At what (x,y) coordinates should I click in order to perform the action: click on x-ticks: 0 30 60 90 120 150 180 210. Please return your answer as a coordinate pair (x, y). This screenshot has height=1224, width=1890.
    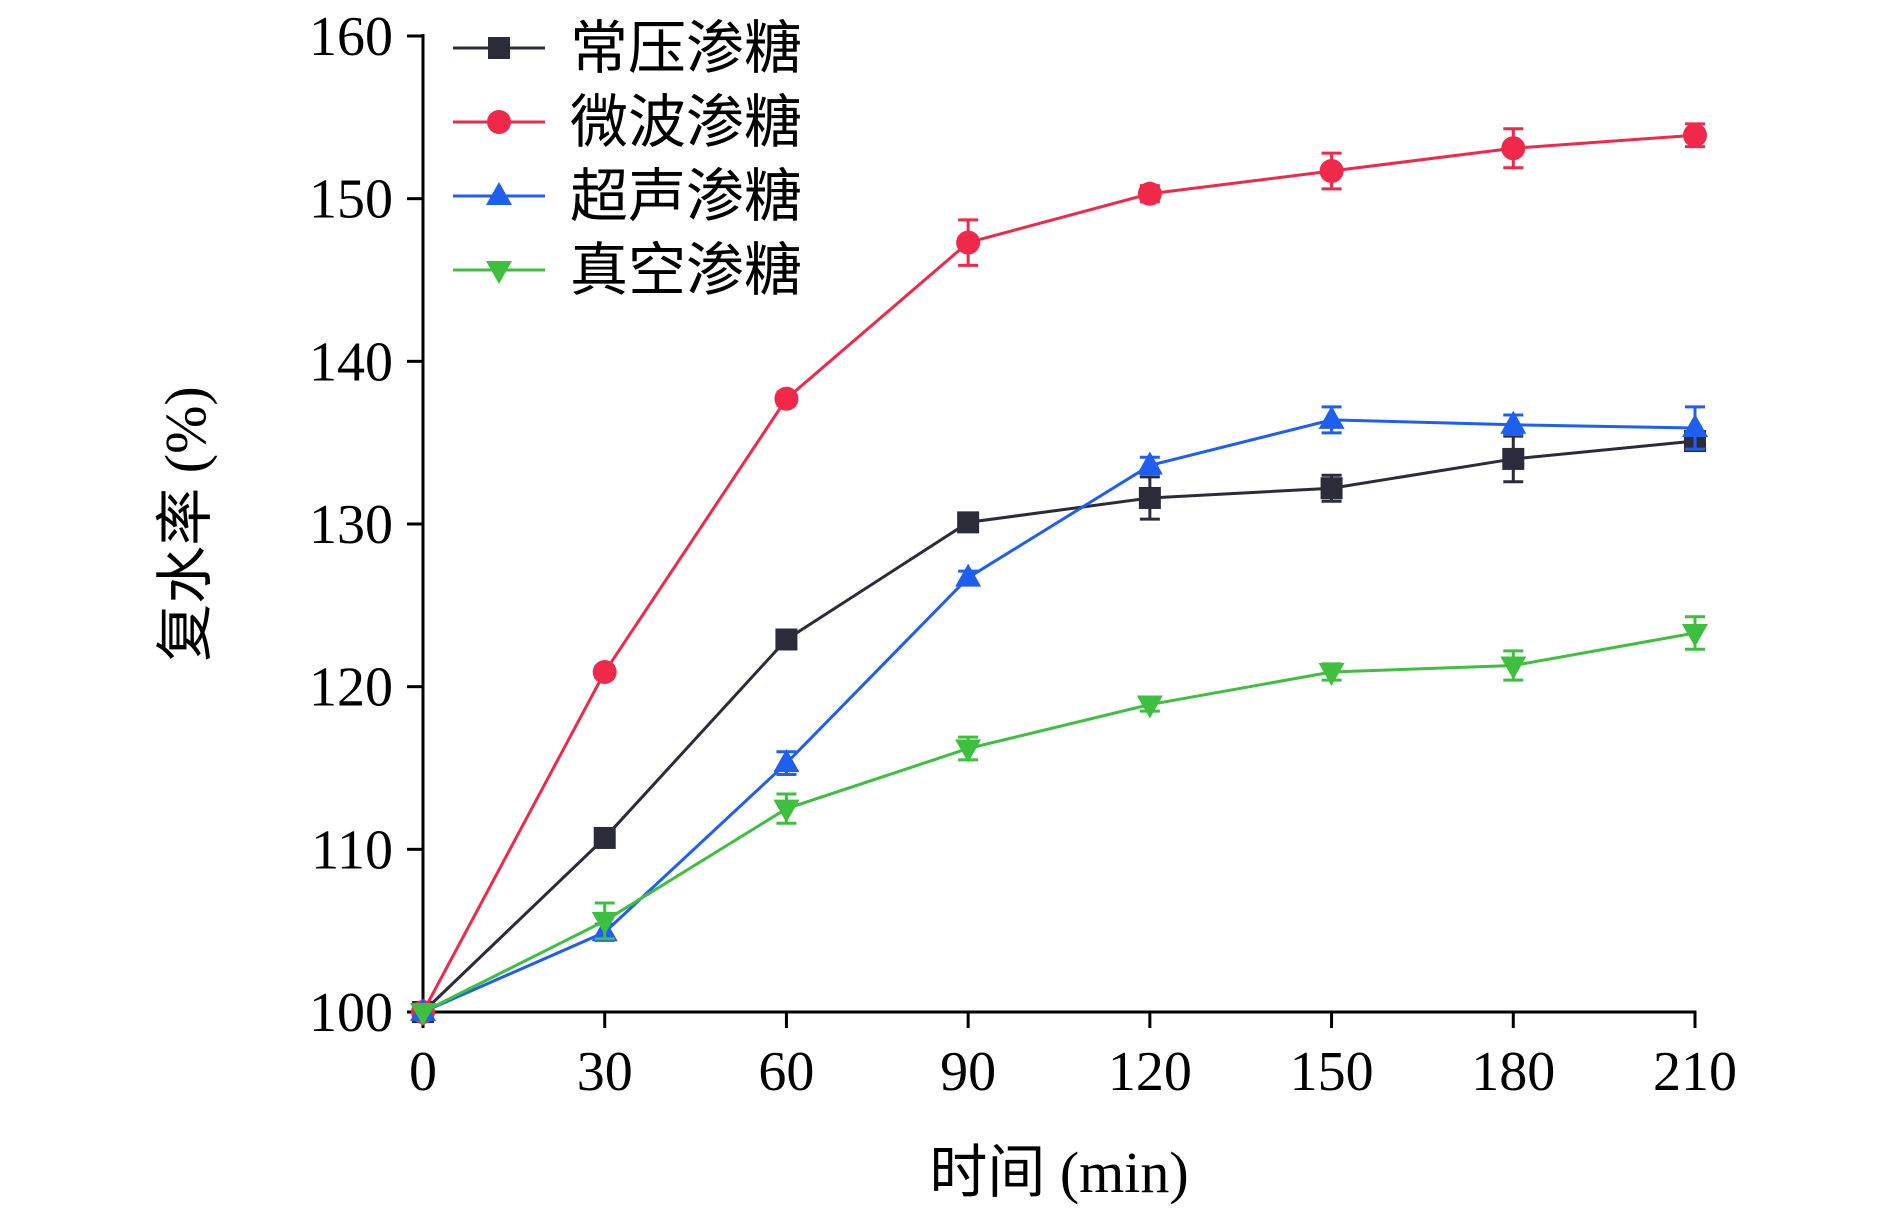
    Looking at the image, I should click on (1073, 1057).